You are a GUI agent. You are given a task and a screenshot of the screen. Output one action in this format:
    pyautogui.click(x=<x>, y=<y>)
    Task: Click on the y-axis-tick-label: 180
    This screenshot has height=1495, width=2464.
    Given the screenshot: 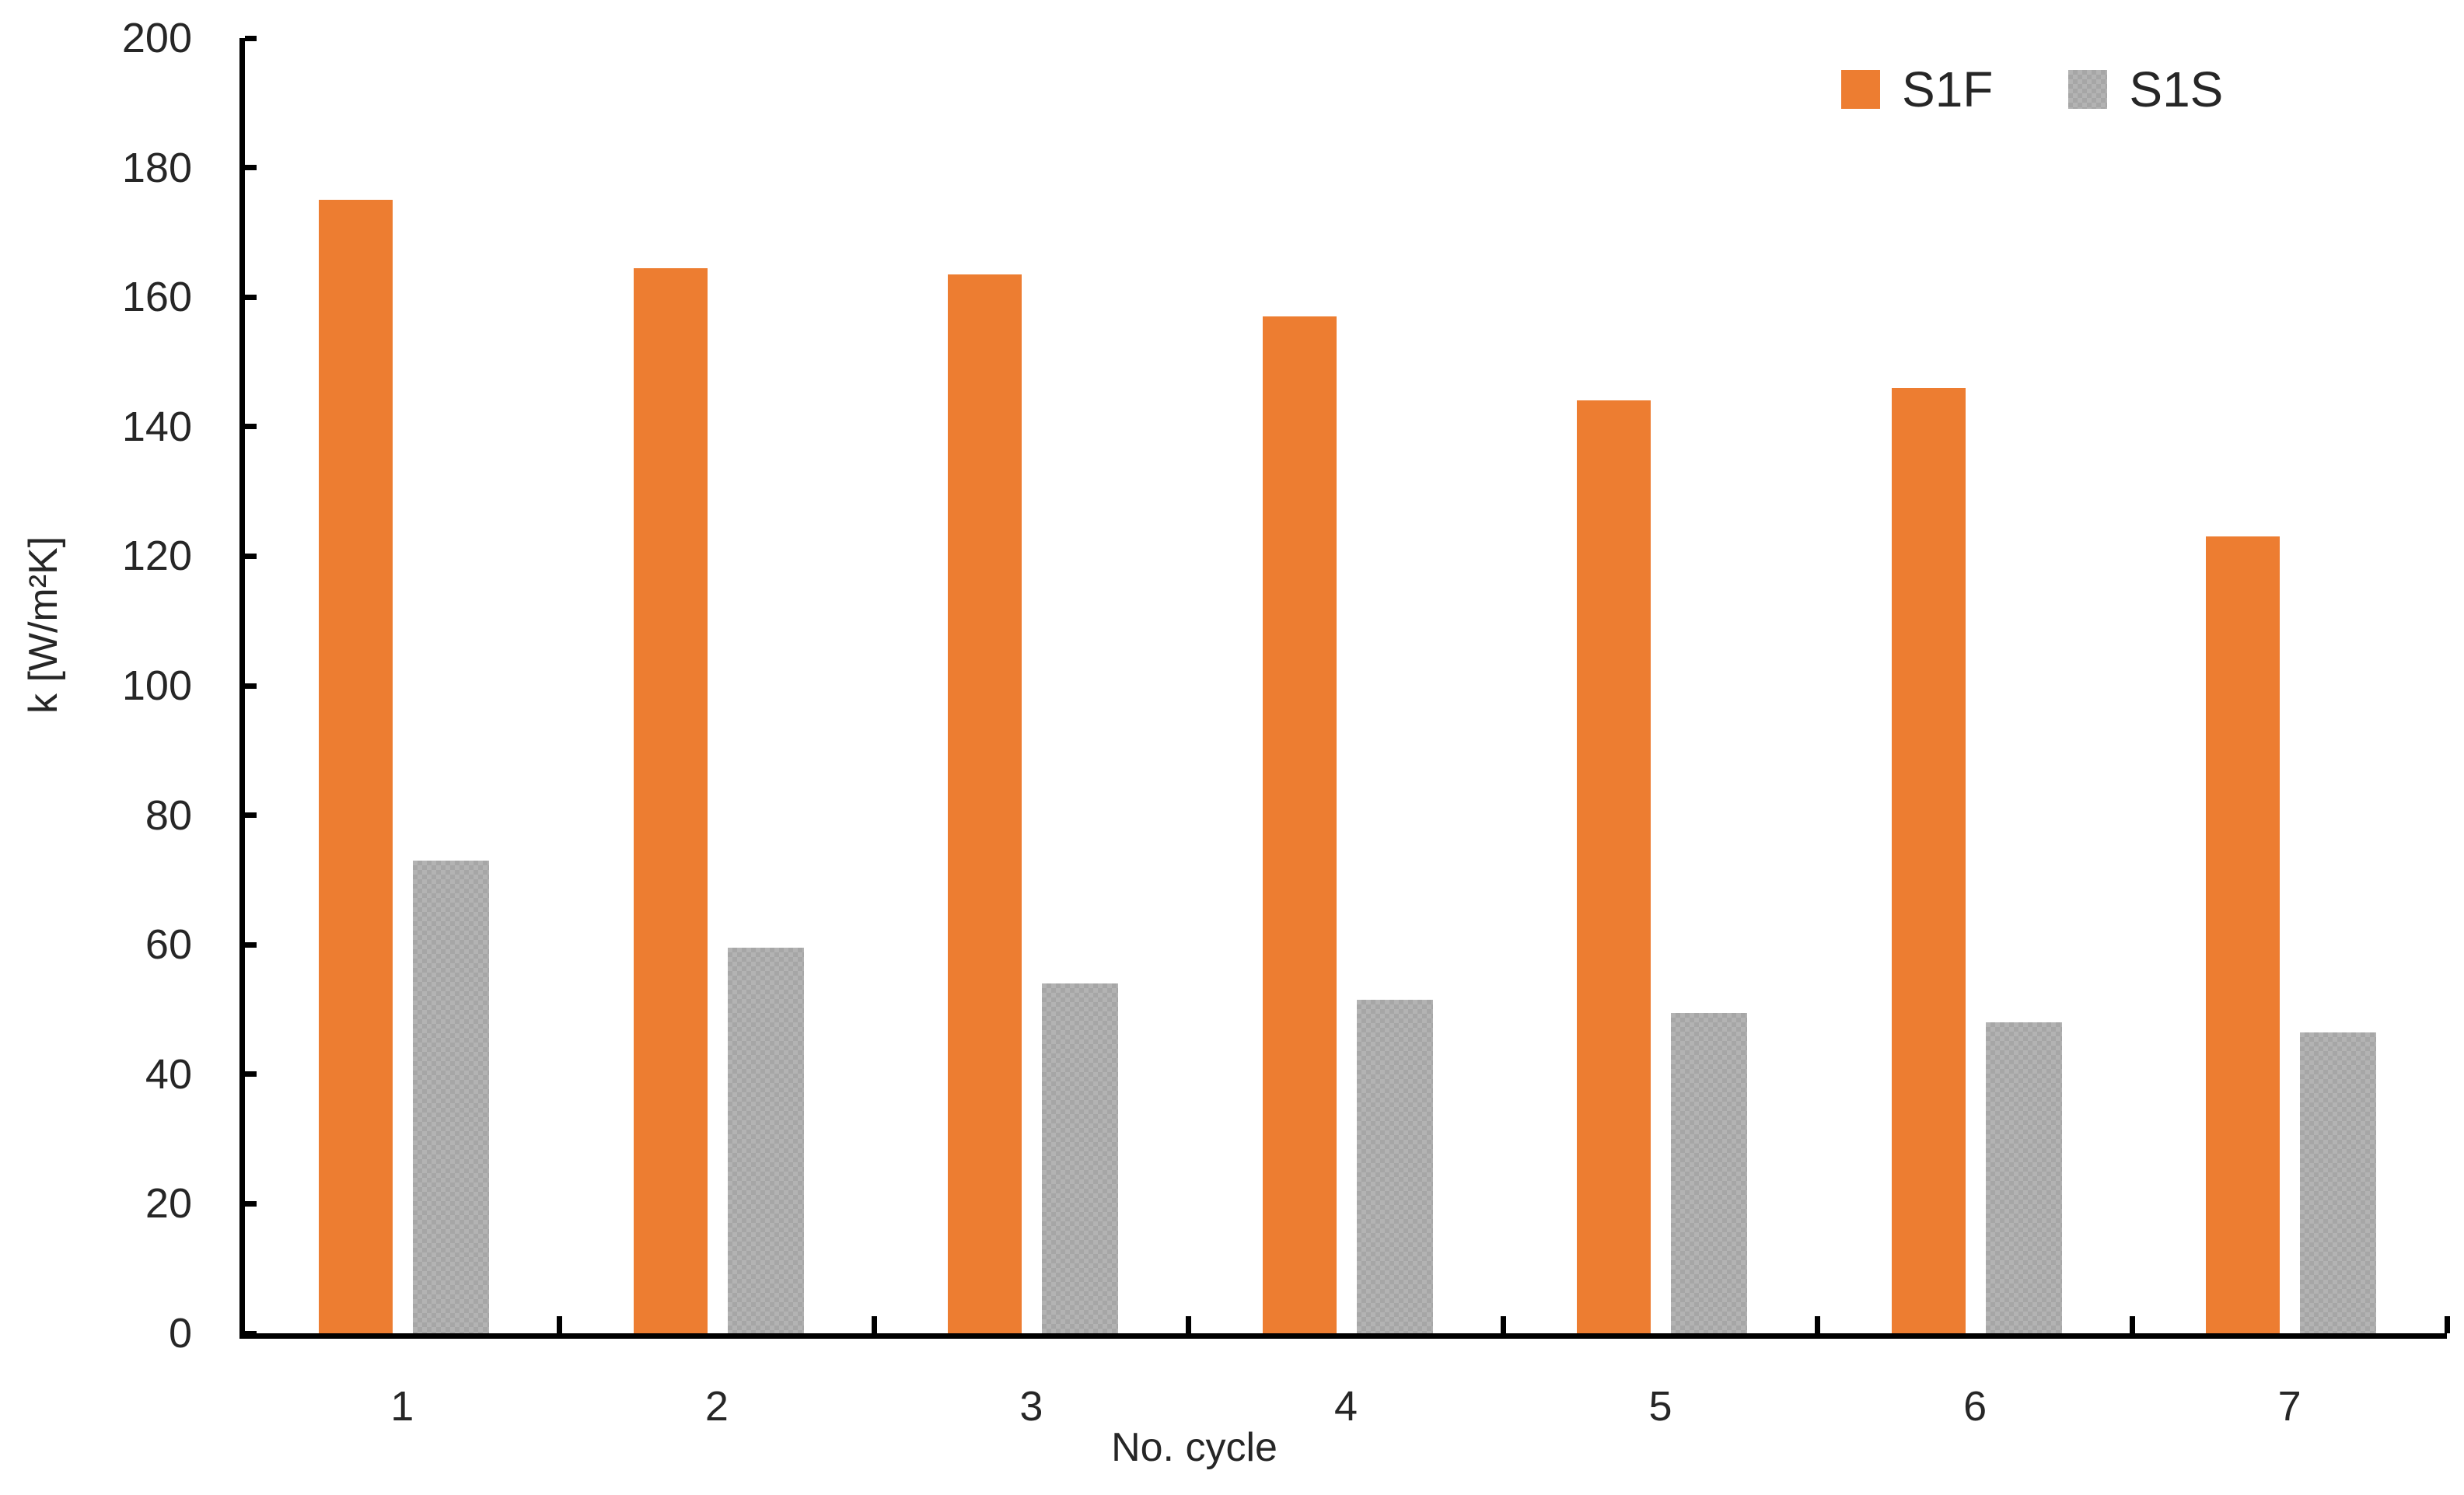 What is the action you would take?
    pyautogui.click(x=156, y=167)
    